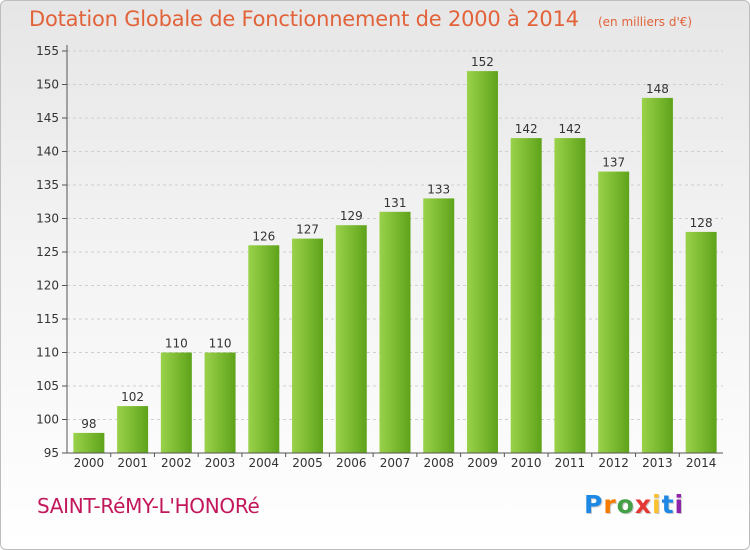 Image resolution: width=750 pixels, height=550 pixels. Describe the element at coordinates (526, 463) in the screenshot. I see `x-tick-label: 2010` at that location.